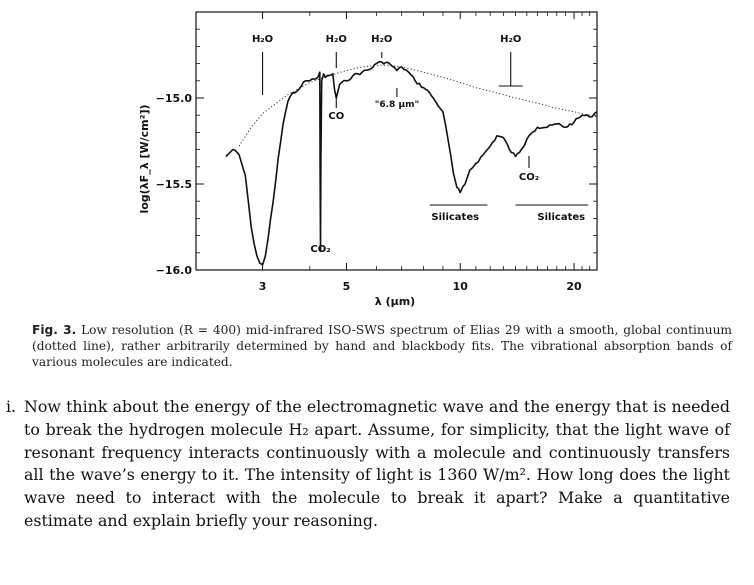 The width and height of the screenshot is (754, 585). Describe the element at coordinates (397, 105) in the screenshot. I see `annotation-label: "6.8 μm"` at that location.